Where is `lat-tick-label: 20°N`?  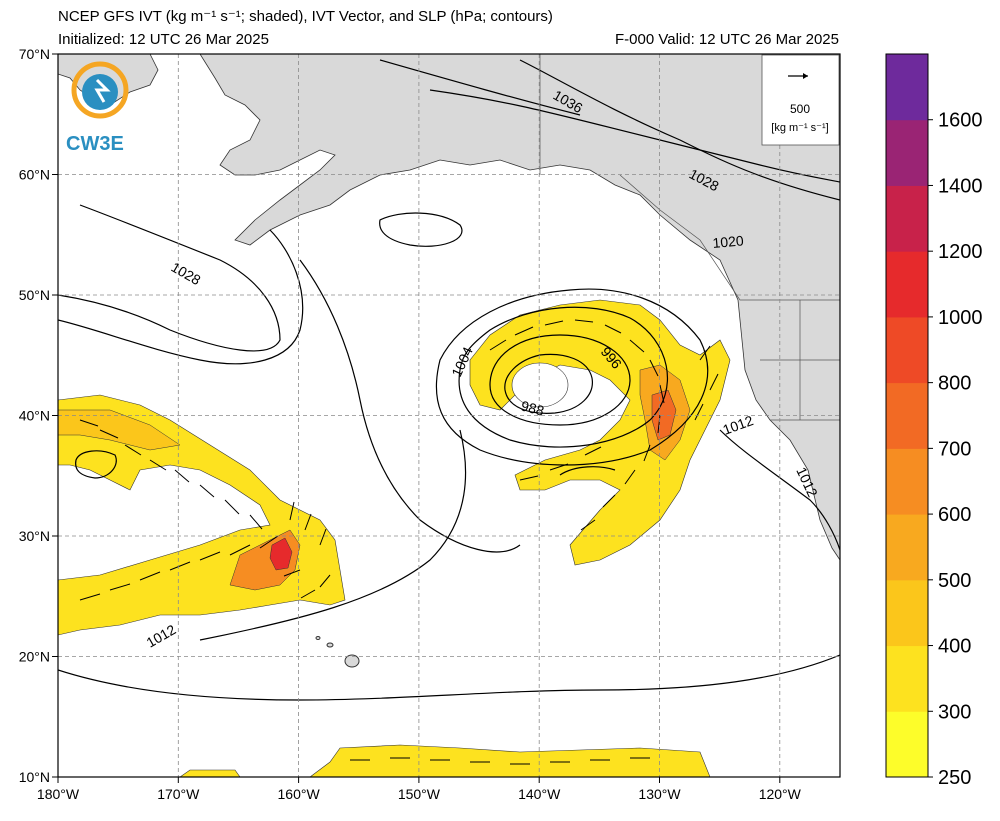 lat-tick-label: 20°N is located at coordinates (34, 657).